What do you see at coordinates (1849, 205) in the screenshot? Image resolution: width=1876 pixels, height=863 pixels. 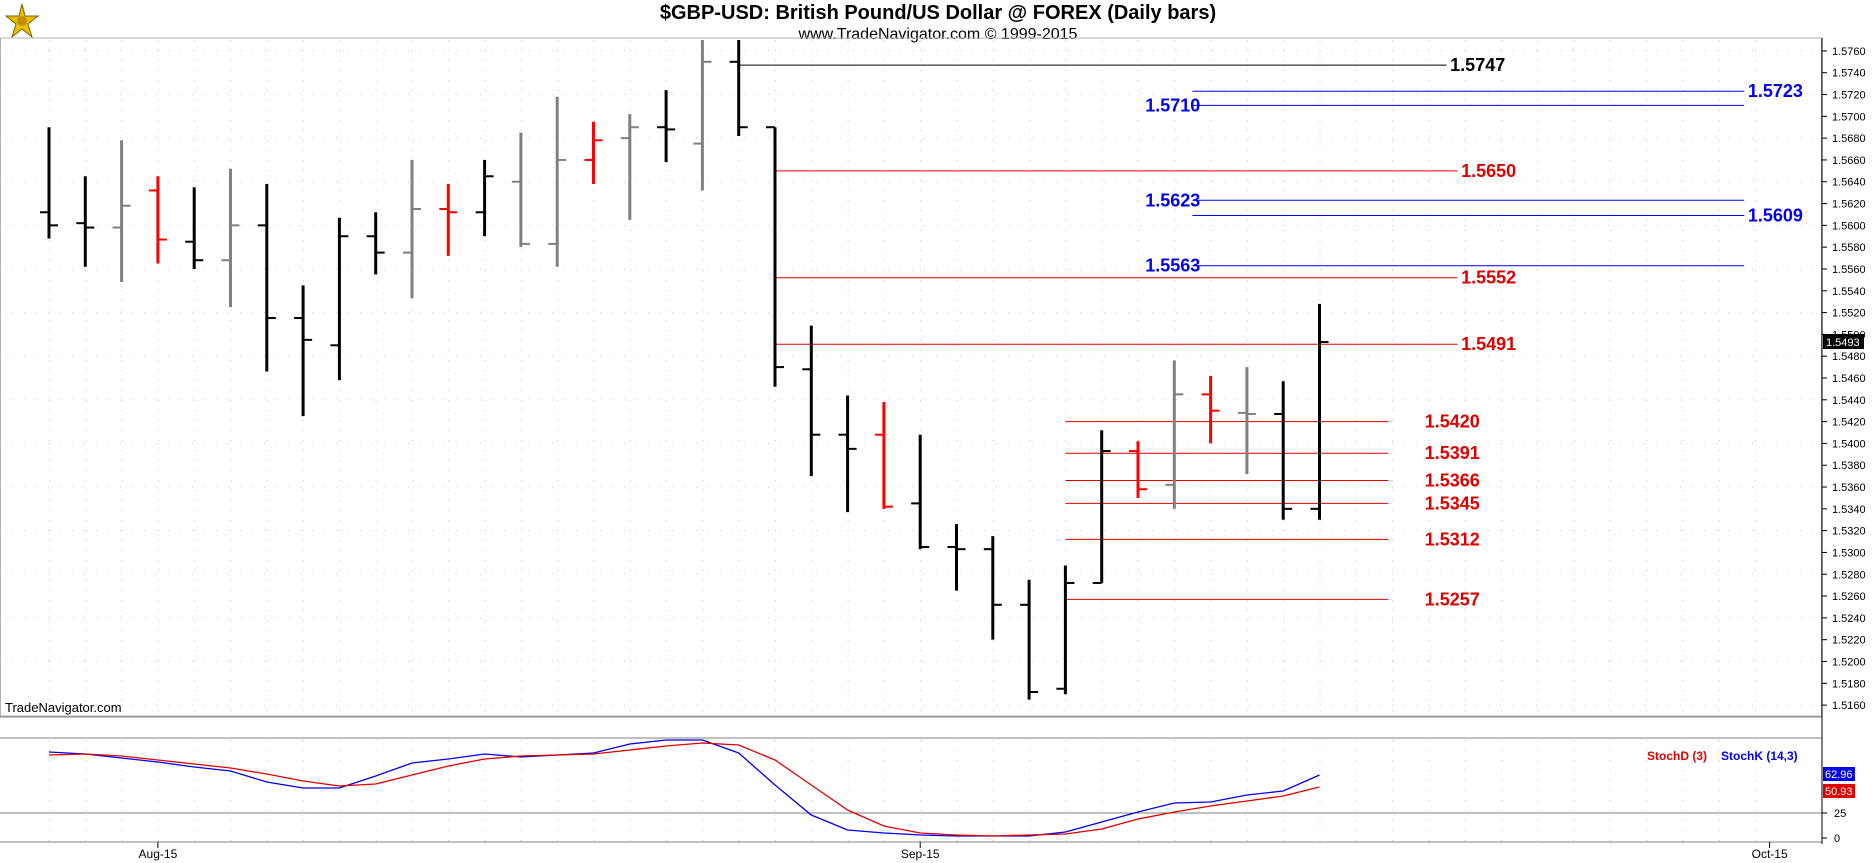 I see `y-tick-label: 1.5620` at bounding box center [1849, 205].